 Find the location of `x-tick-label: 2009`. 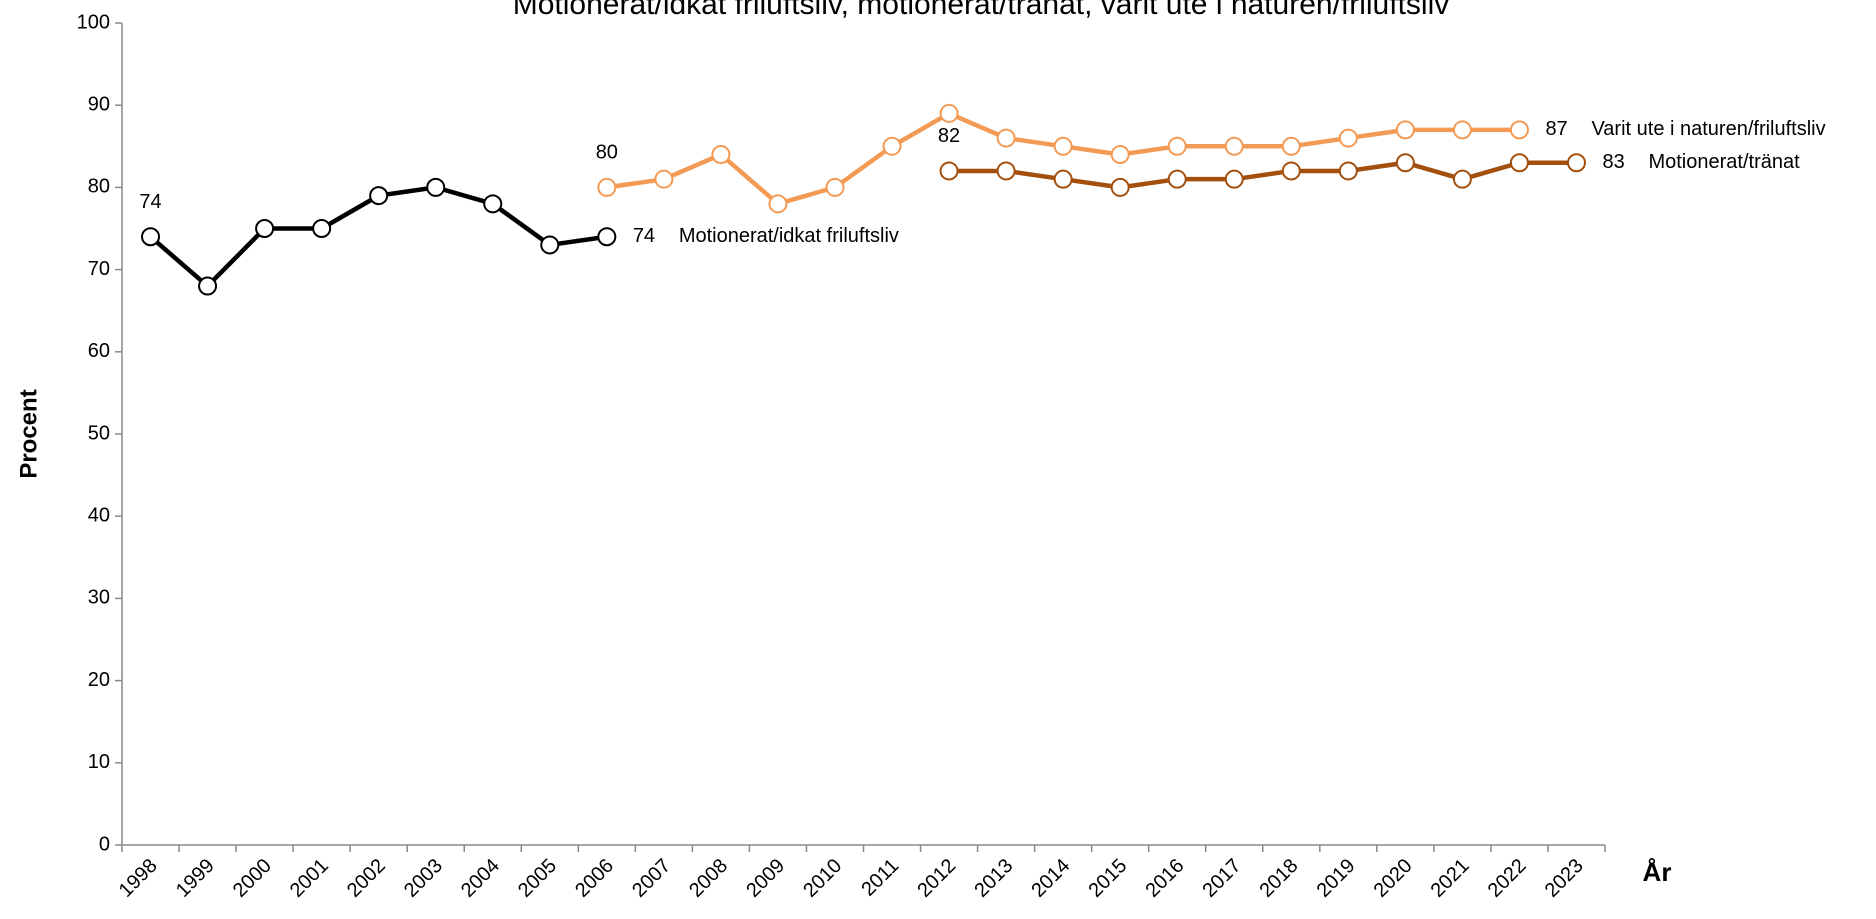

x-tick-label: 2009 is located at coordinates (765, 878).